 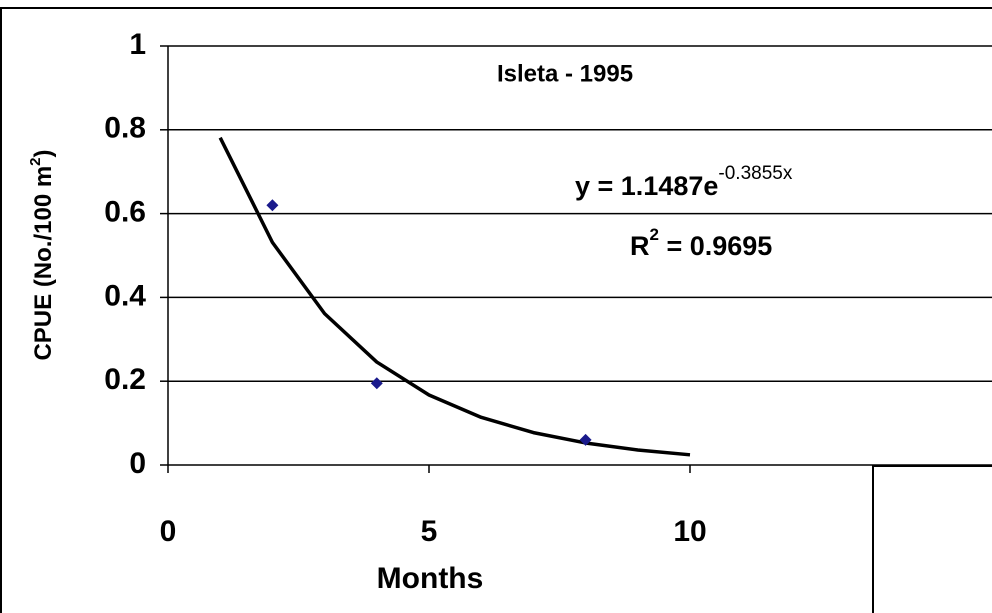 What do you see at coordinates (137, 44) in the screenshot?
I see `y-tick-label: 1` at bounding box center [137, 44].